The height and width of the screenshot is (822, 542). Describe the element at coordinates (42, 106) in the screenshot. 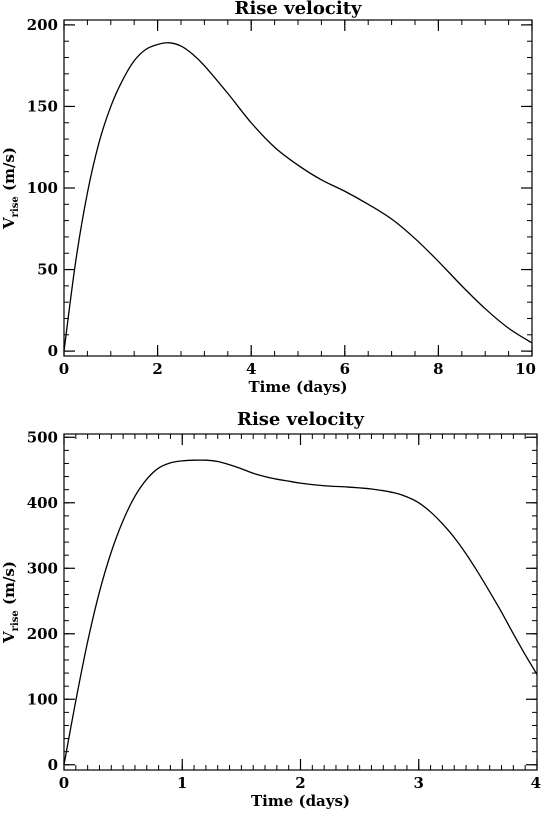

I see `y-tick-label: 150` at that location.